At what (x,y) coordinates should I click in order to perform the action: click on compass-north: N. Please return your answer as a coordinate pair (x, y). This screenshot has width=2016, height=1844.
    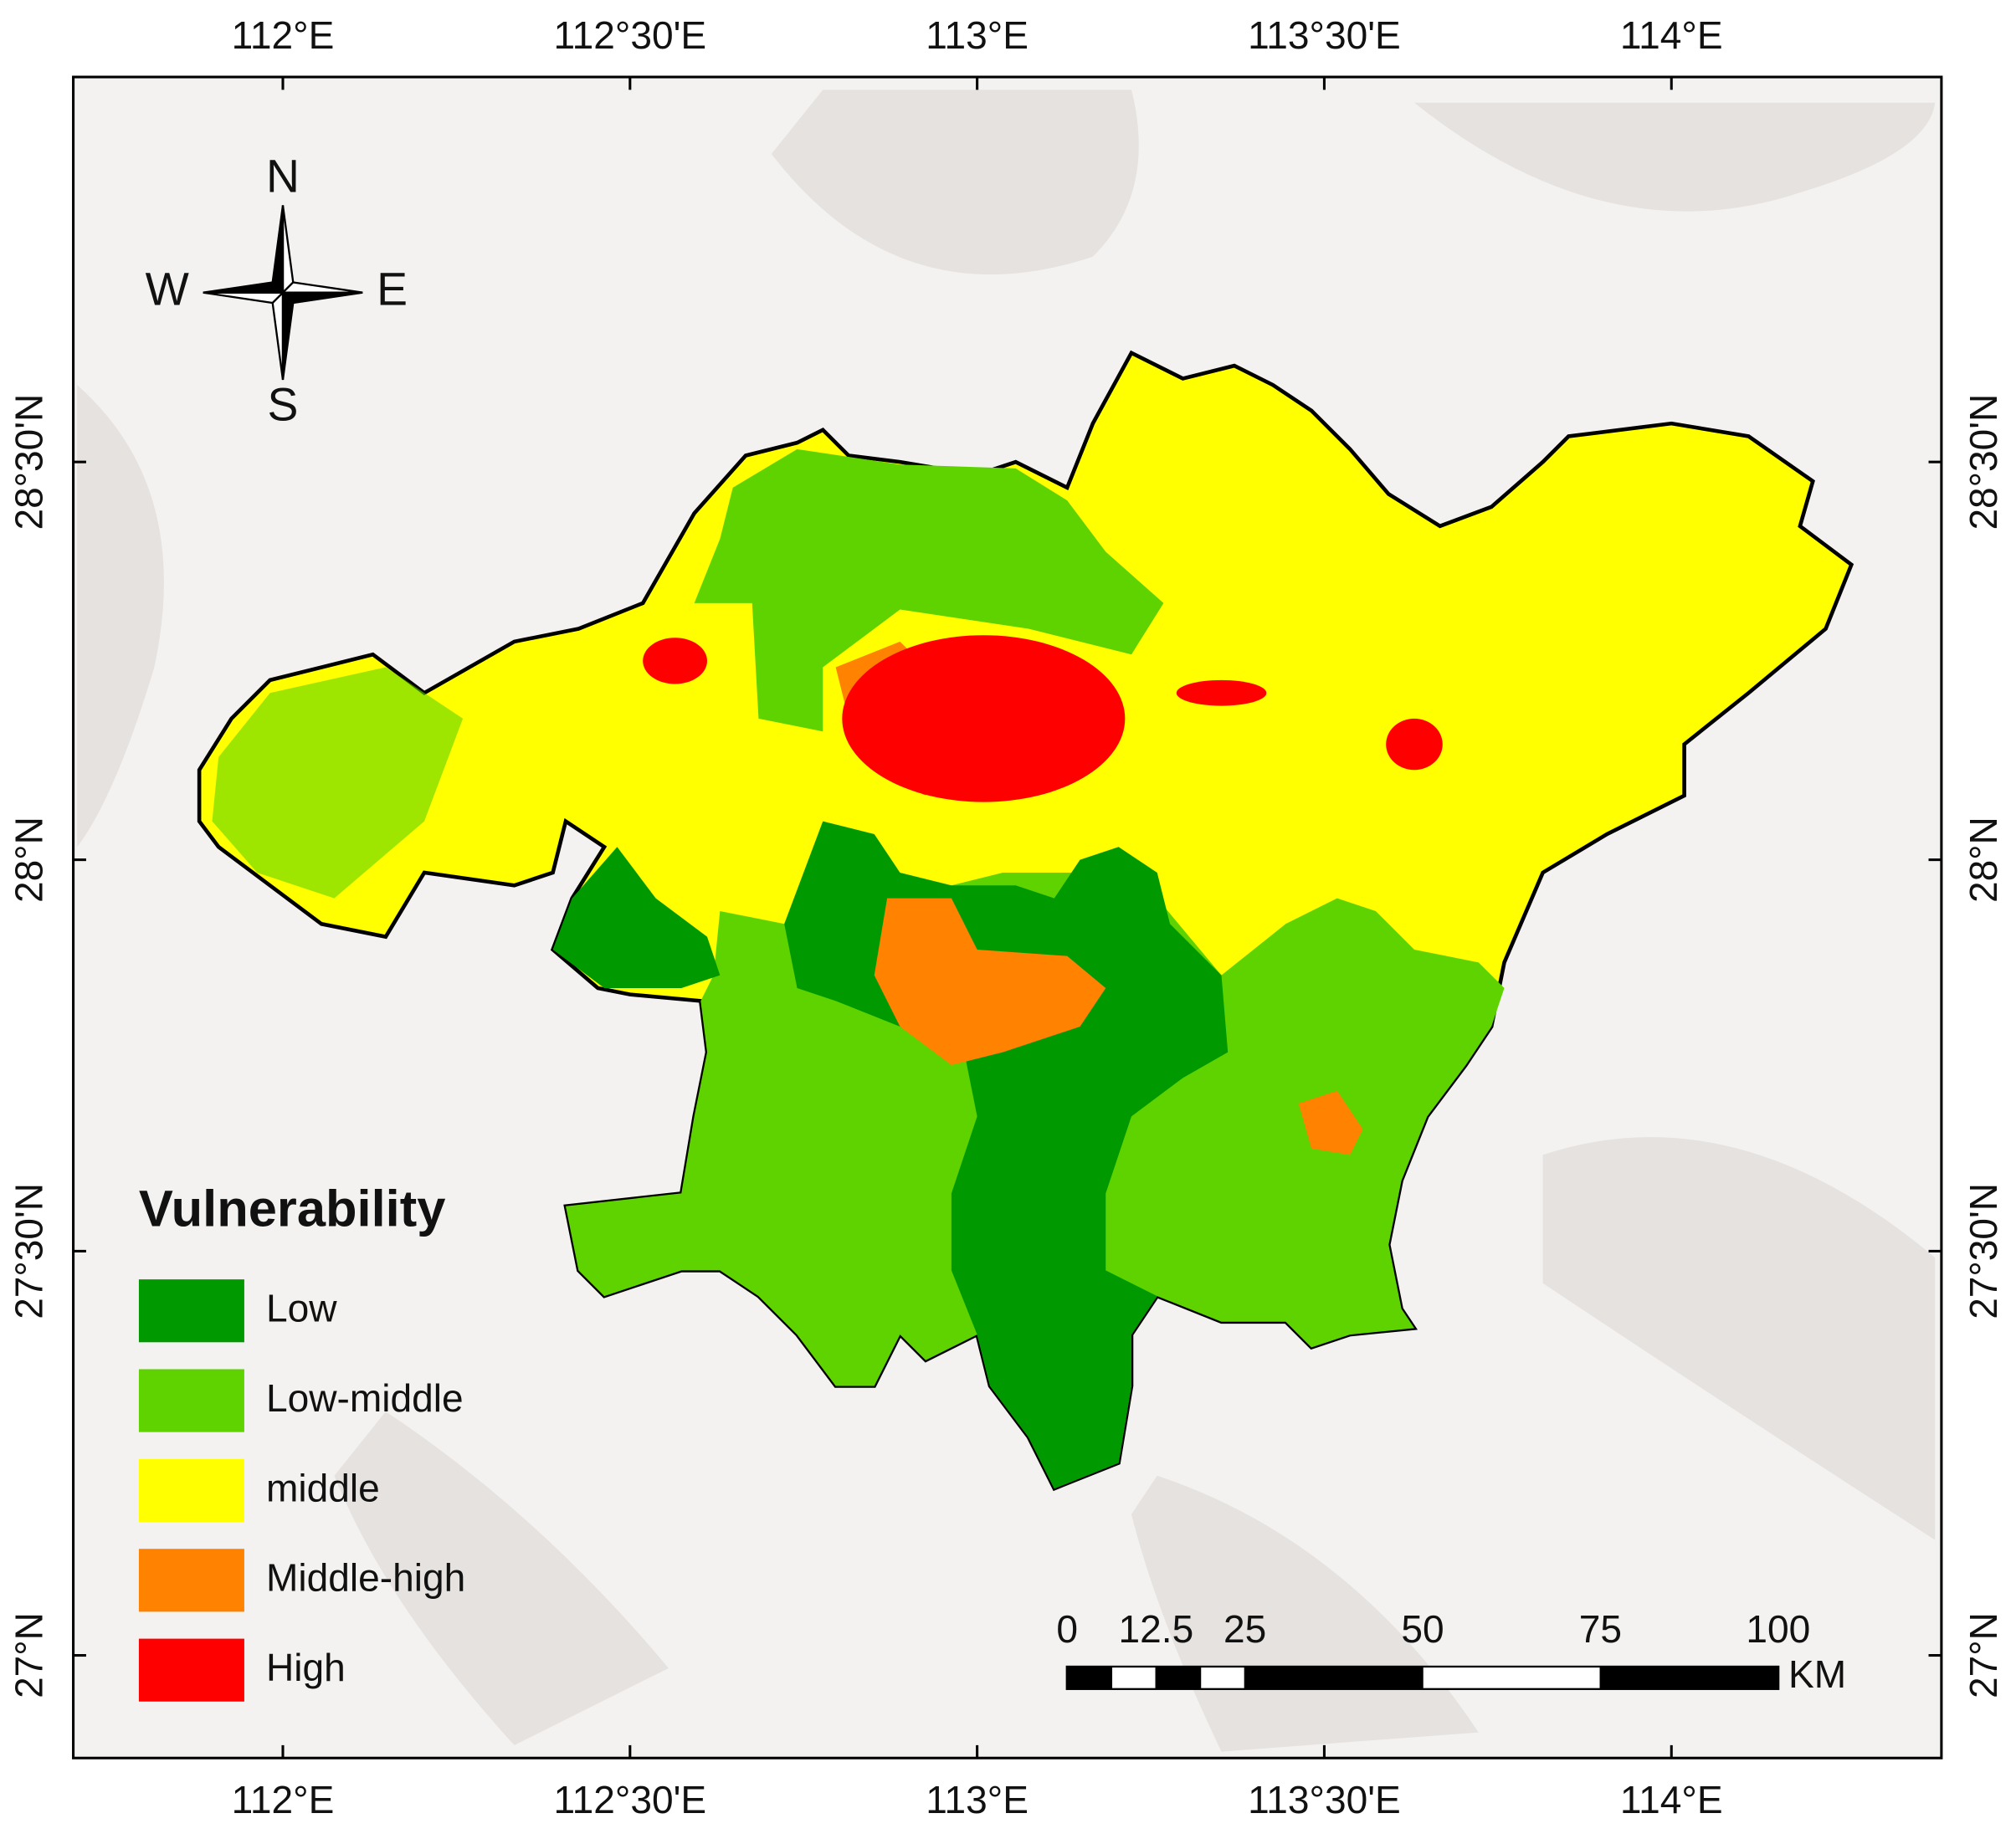
    Looking at the image, I should click on (283, 176).